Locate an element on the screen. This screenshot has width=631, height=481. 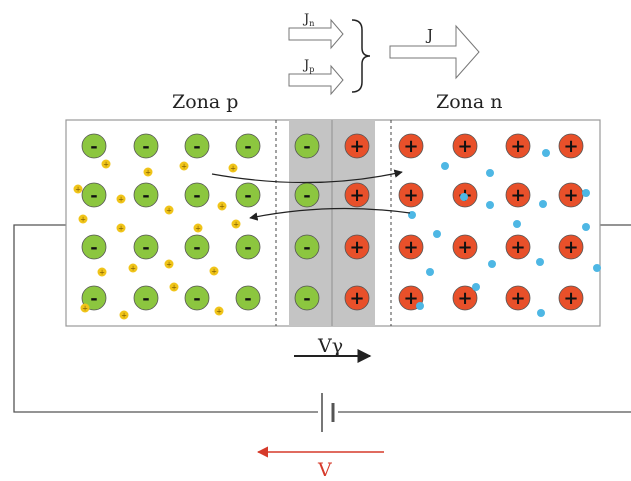
brace-icon is located at coordinates (361, 56).